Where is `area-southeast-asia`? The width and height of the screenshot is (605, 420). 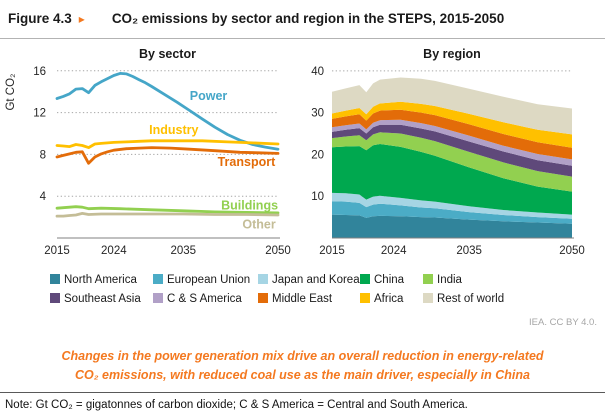
area-southeast-asia is located at coordinates (452, 150).